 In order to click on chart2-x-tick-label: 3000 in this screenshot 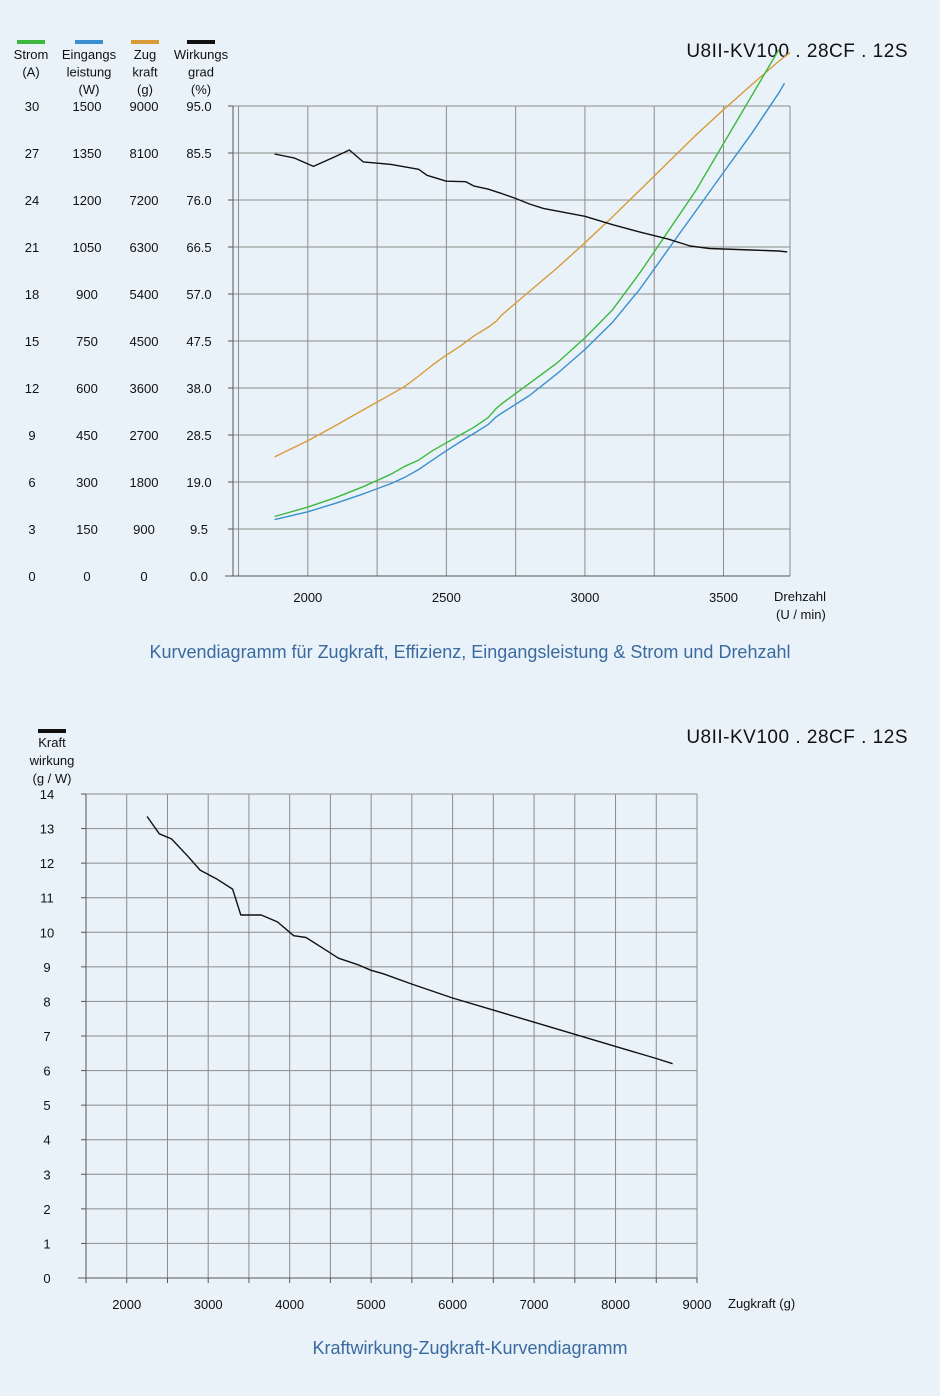, I will do `click(208, 1304)`.